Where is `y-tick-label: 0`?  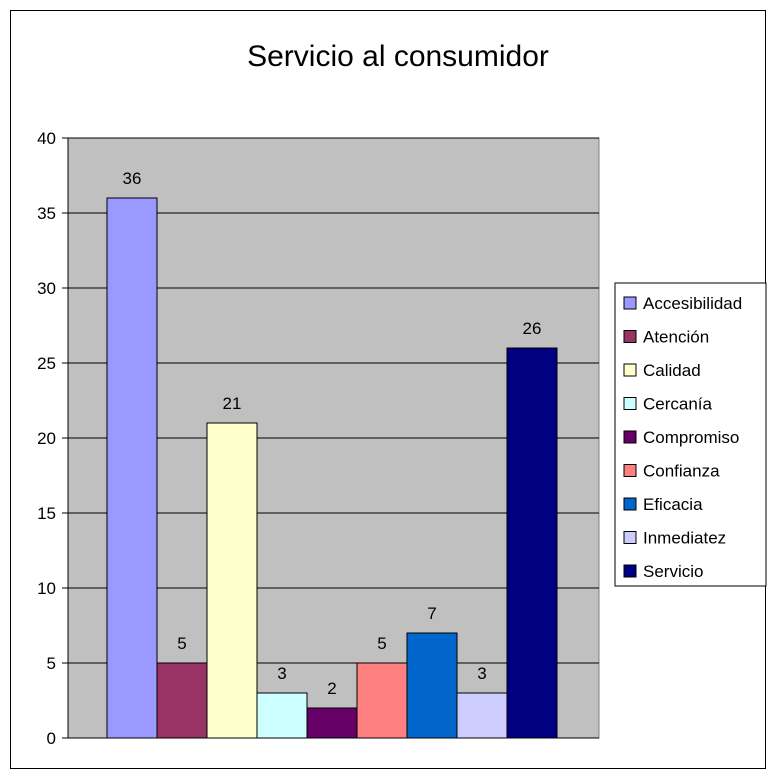
y-tick-label: 0 is located at coordinates (51, 738).